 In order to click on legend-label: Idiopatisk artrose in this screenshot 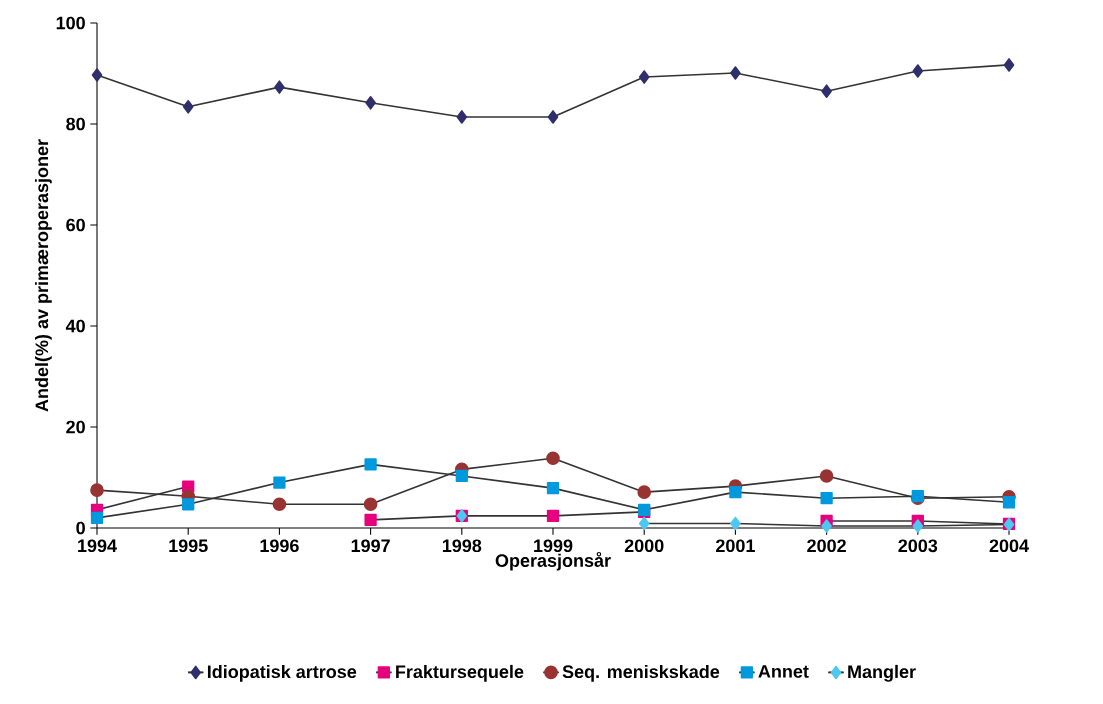, I will do `click(282, 673)`.